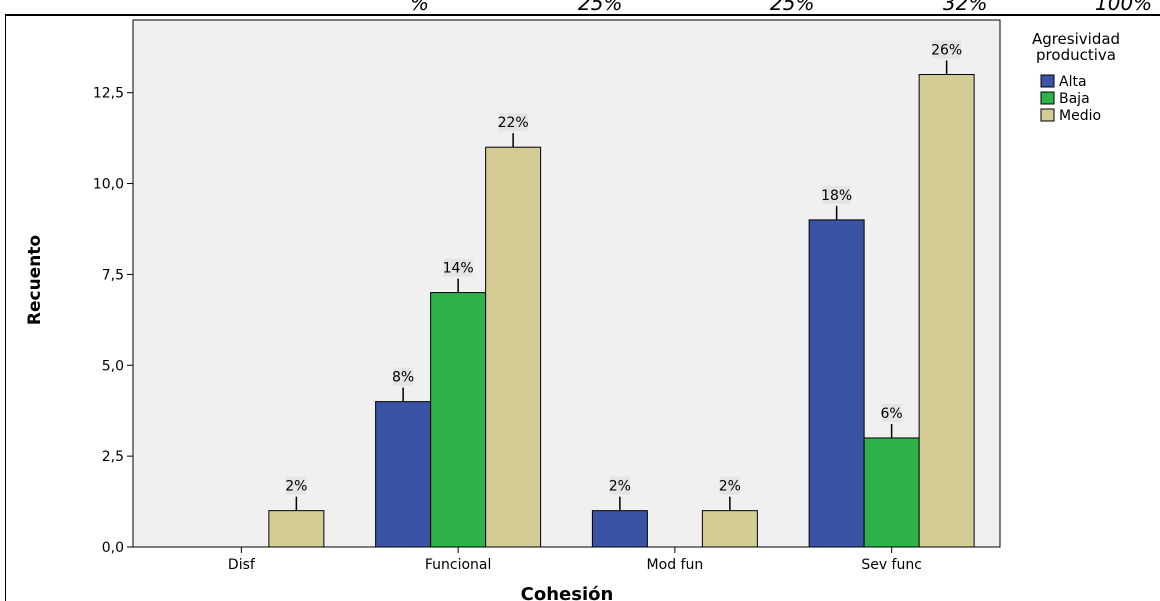 The image size is (1160, 601). I want to click on table-rule, so click(582, 15).